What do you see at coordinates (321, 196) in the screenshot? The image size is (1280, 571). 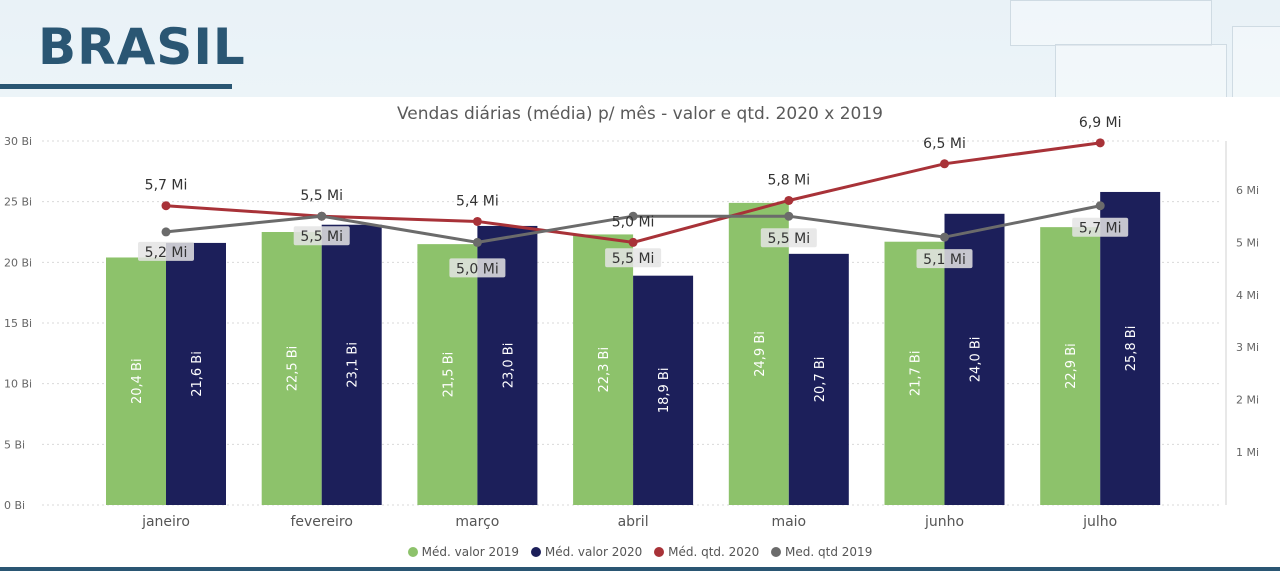 I see `point-label-qtd-2020: 5,5 Mi` at bounding box center [321, 196].